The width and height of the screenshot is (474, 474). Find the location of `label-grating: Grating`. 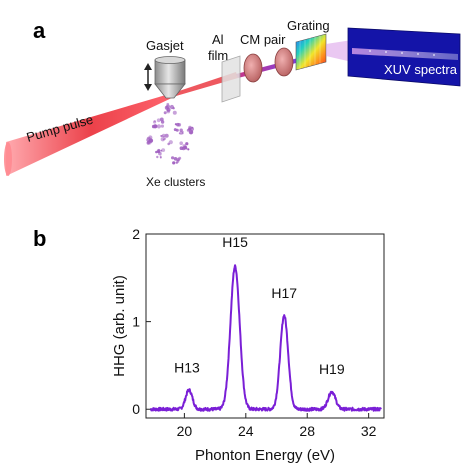

label-grating: Grating is located at coordinates (308, 25).